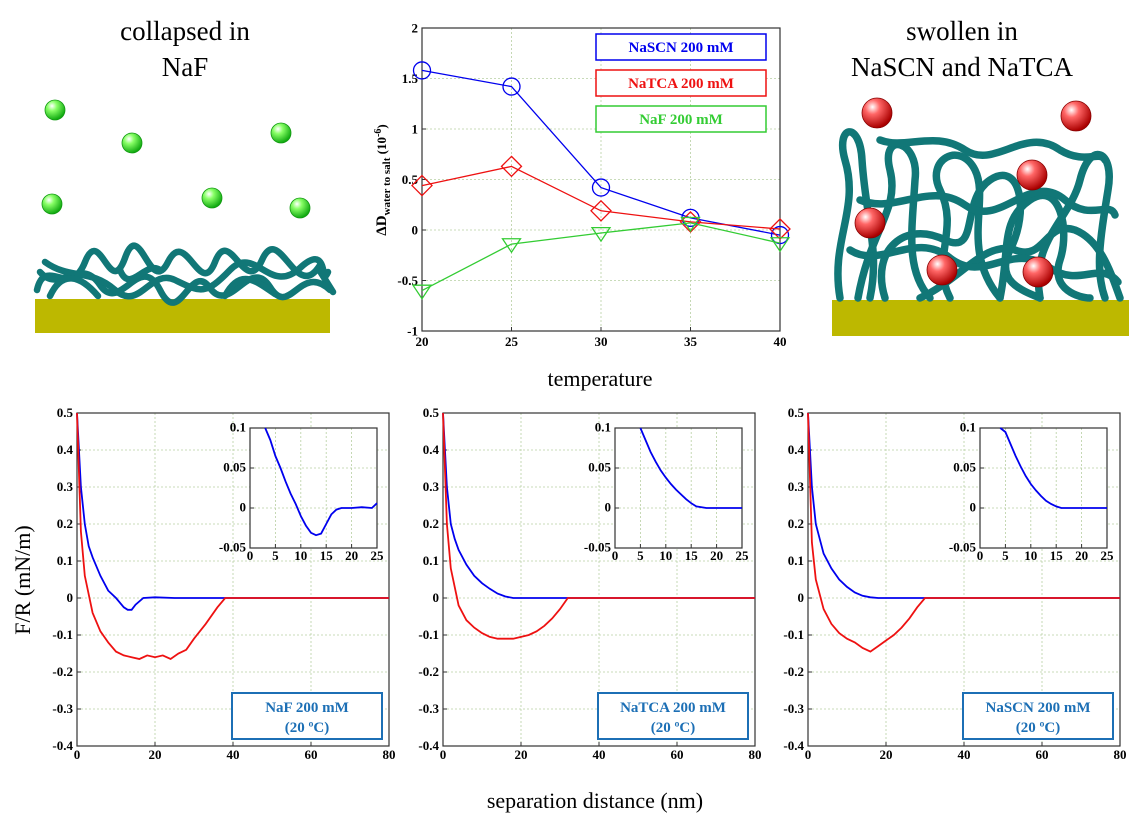 The height and width of the screenshot is (818, 1129). I want to click on top-y-axis-label: ΔDwater to salt (10-6), so click(383, 179).